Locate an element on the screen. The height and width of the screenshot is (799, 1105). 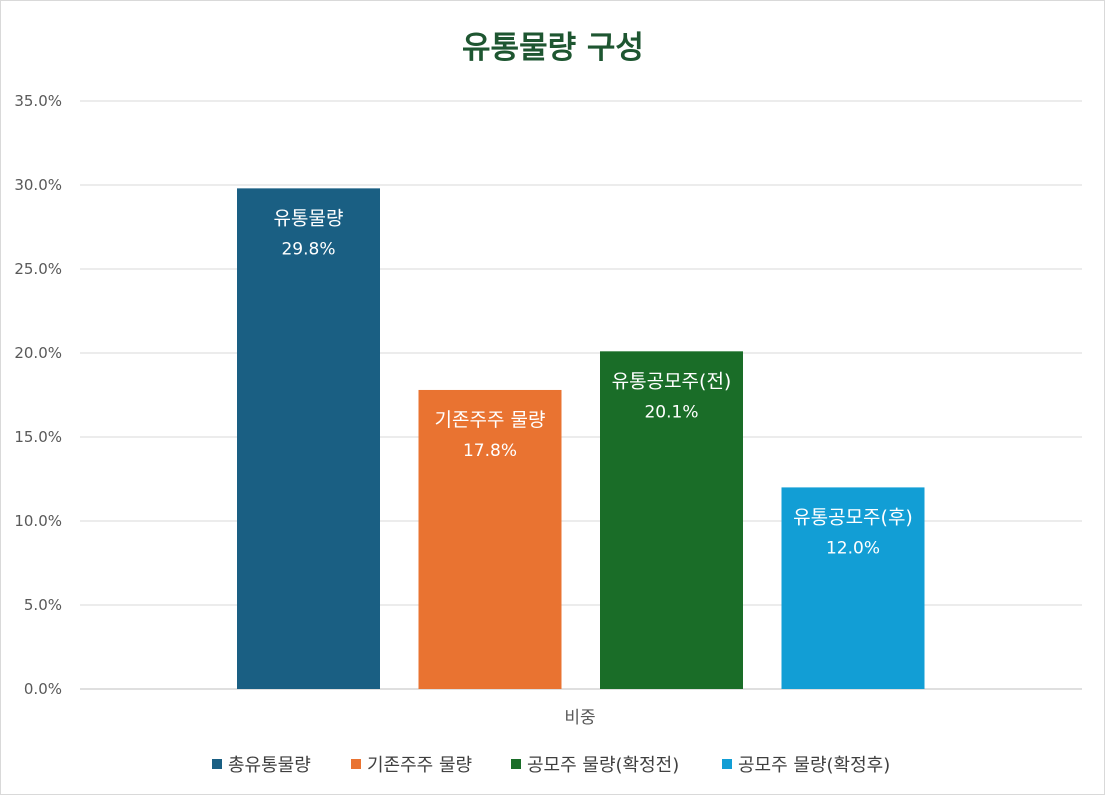
y-tick-label: 20.0% is located at coordinates (38, 353).